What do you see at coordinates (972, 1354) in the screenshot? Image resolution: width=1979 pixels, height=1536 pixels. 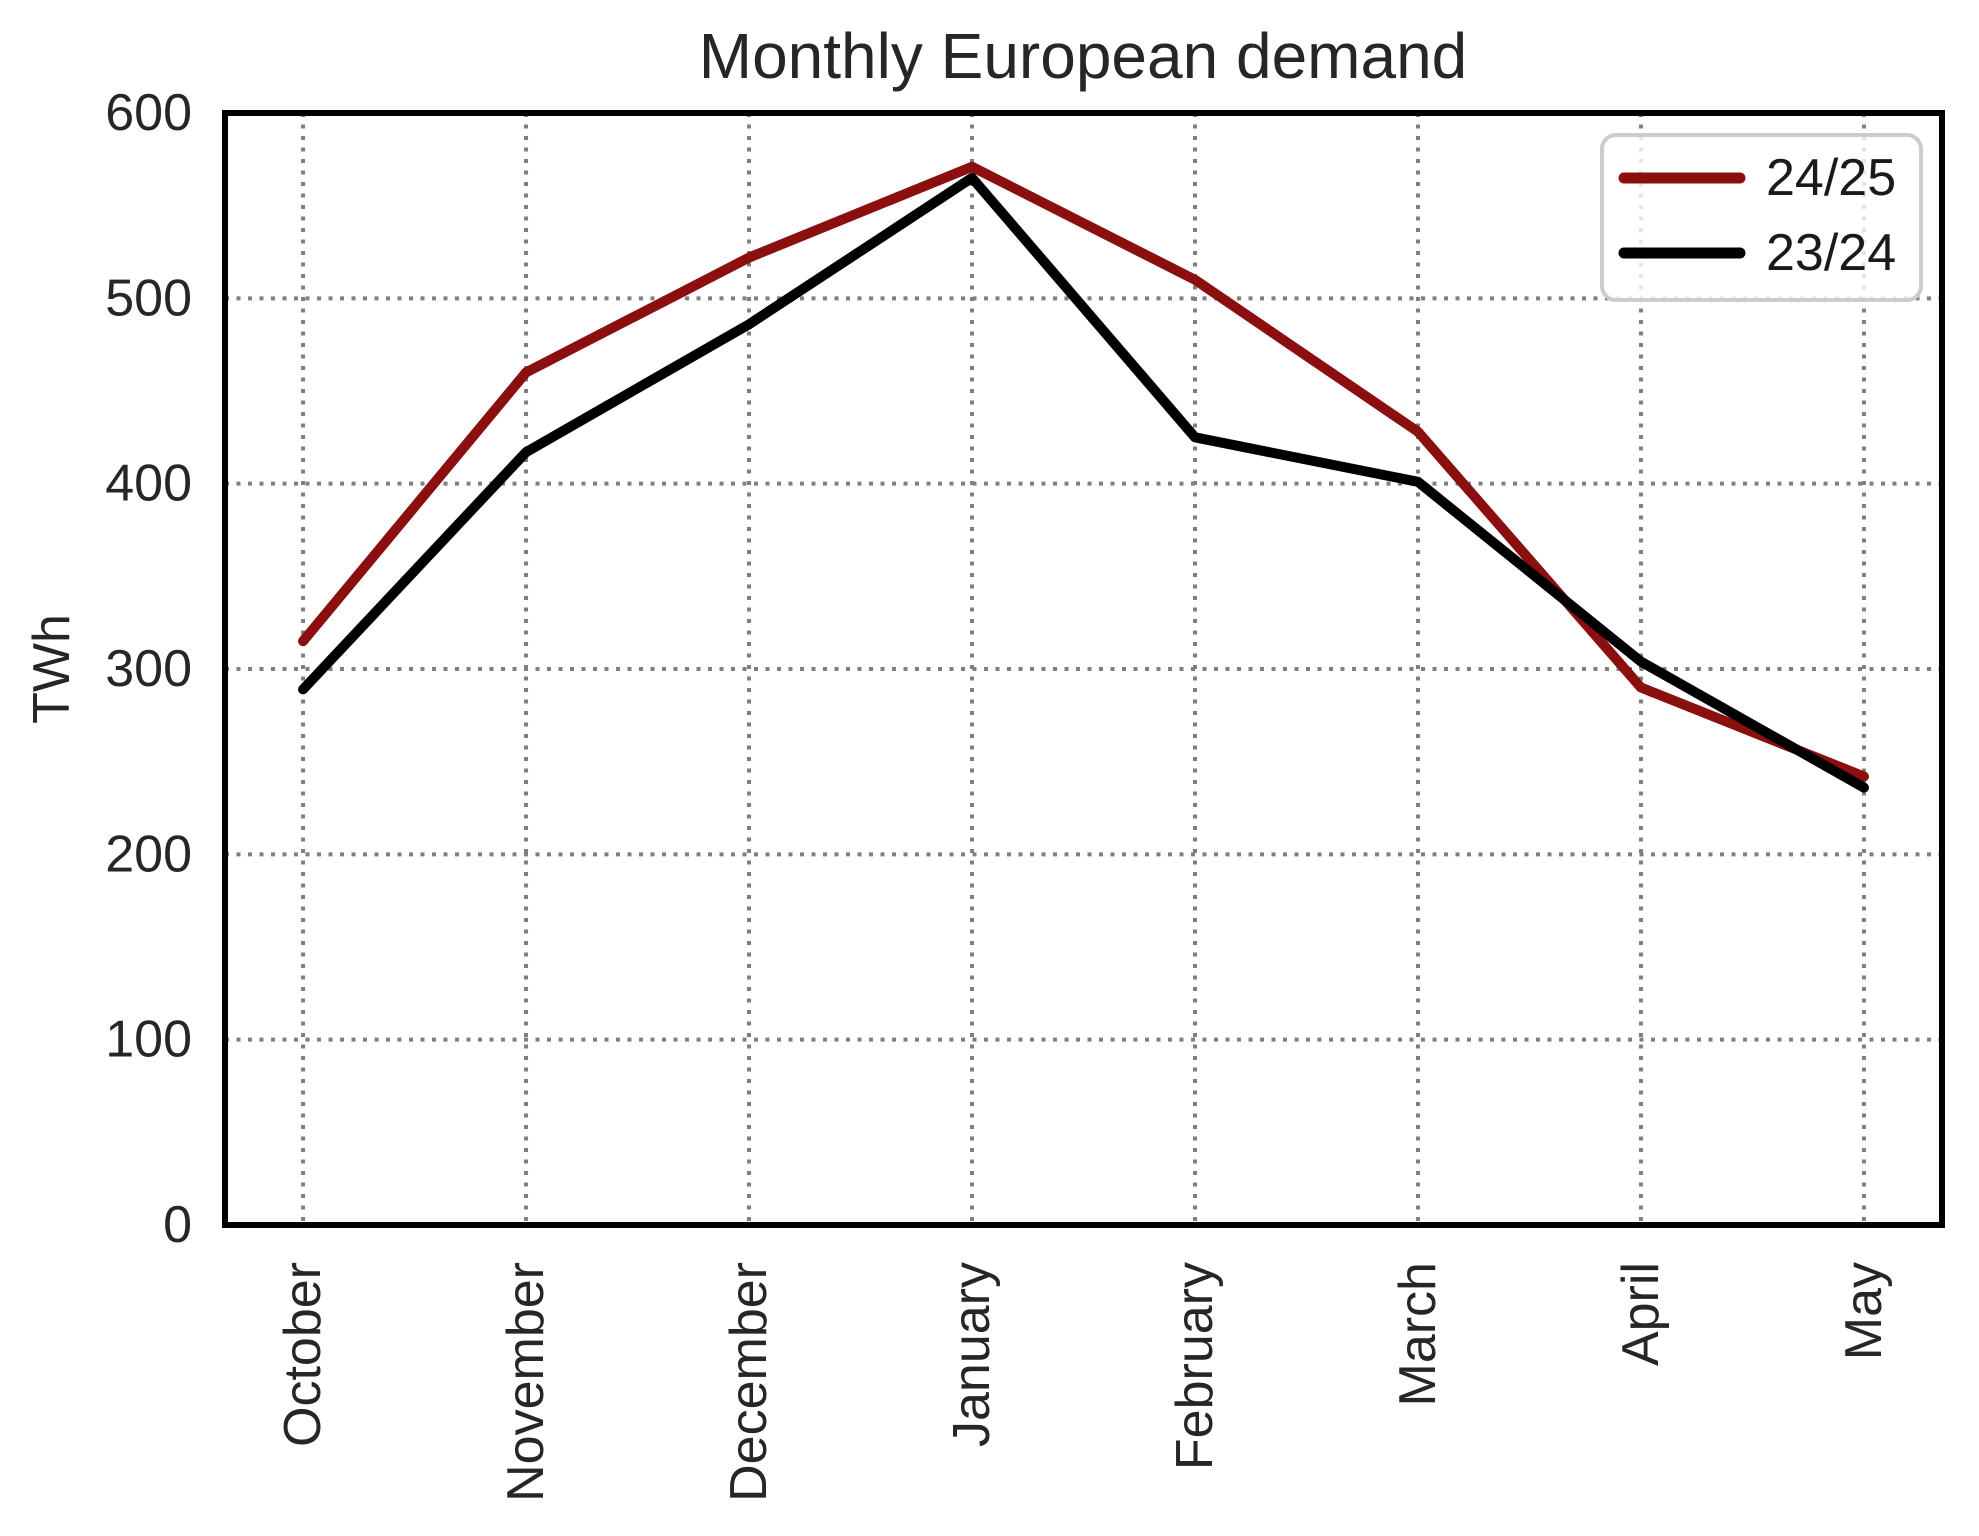 I see `x-tick-label: January` at bounding box center [972, 1354].